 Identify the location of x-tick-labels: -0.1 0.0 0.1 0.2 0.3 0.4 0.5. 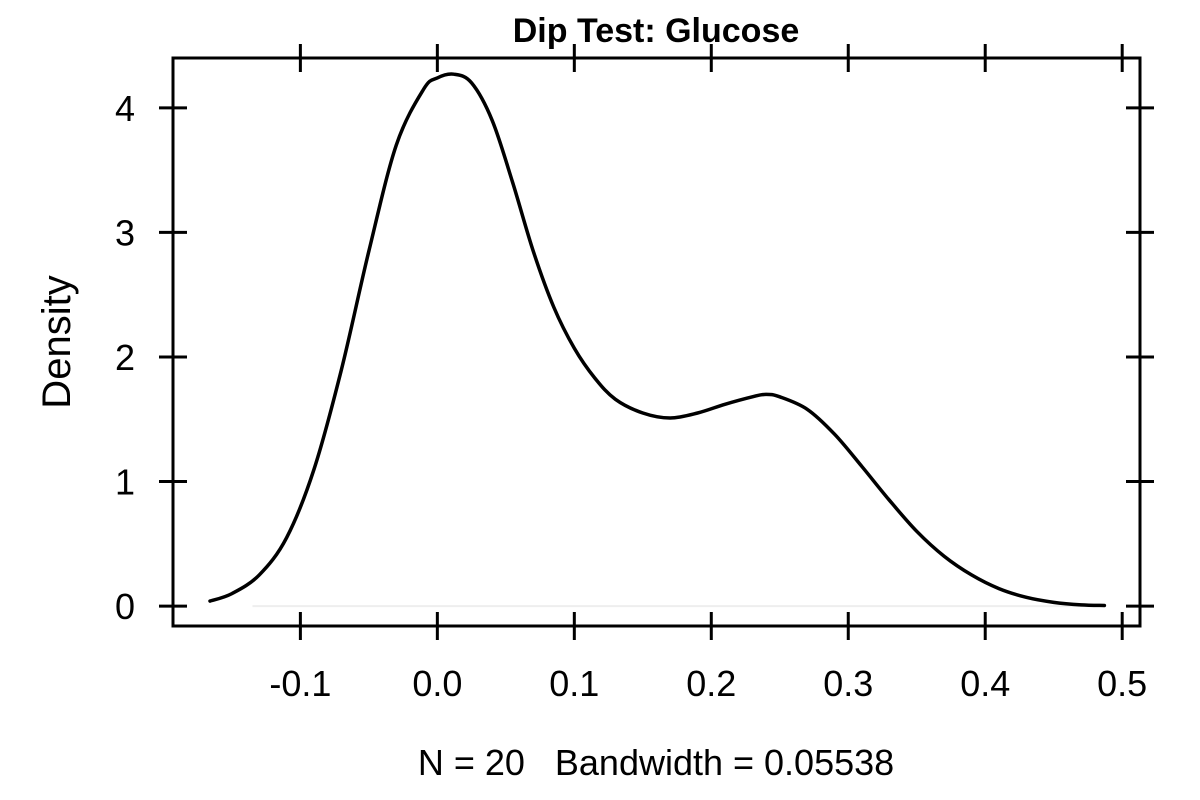
(708, 683).